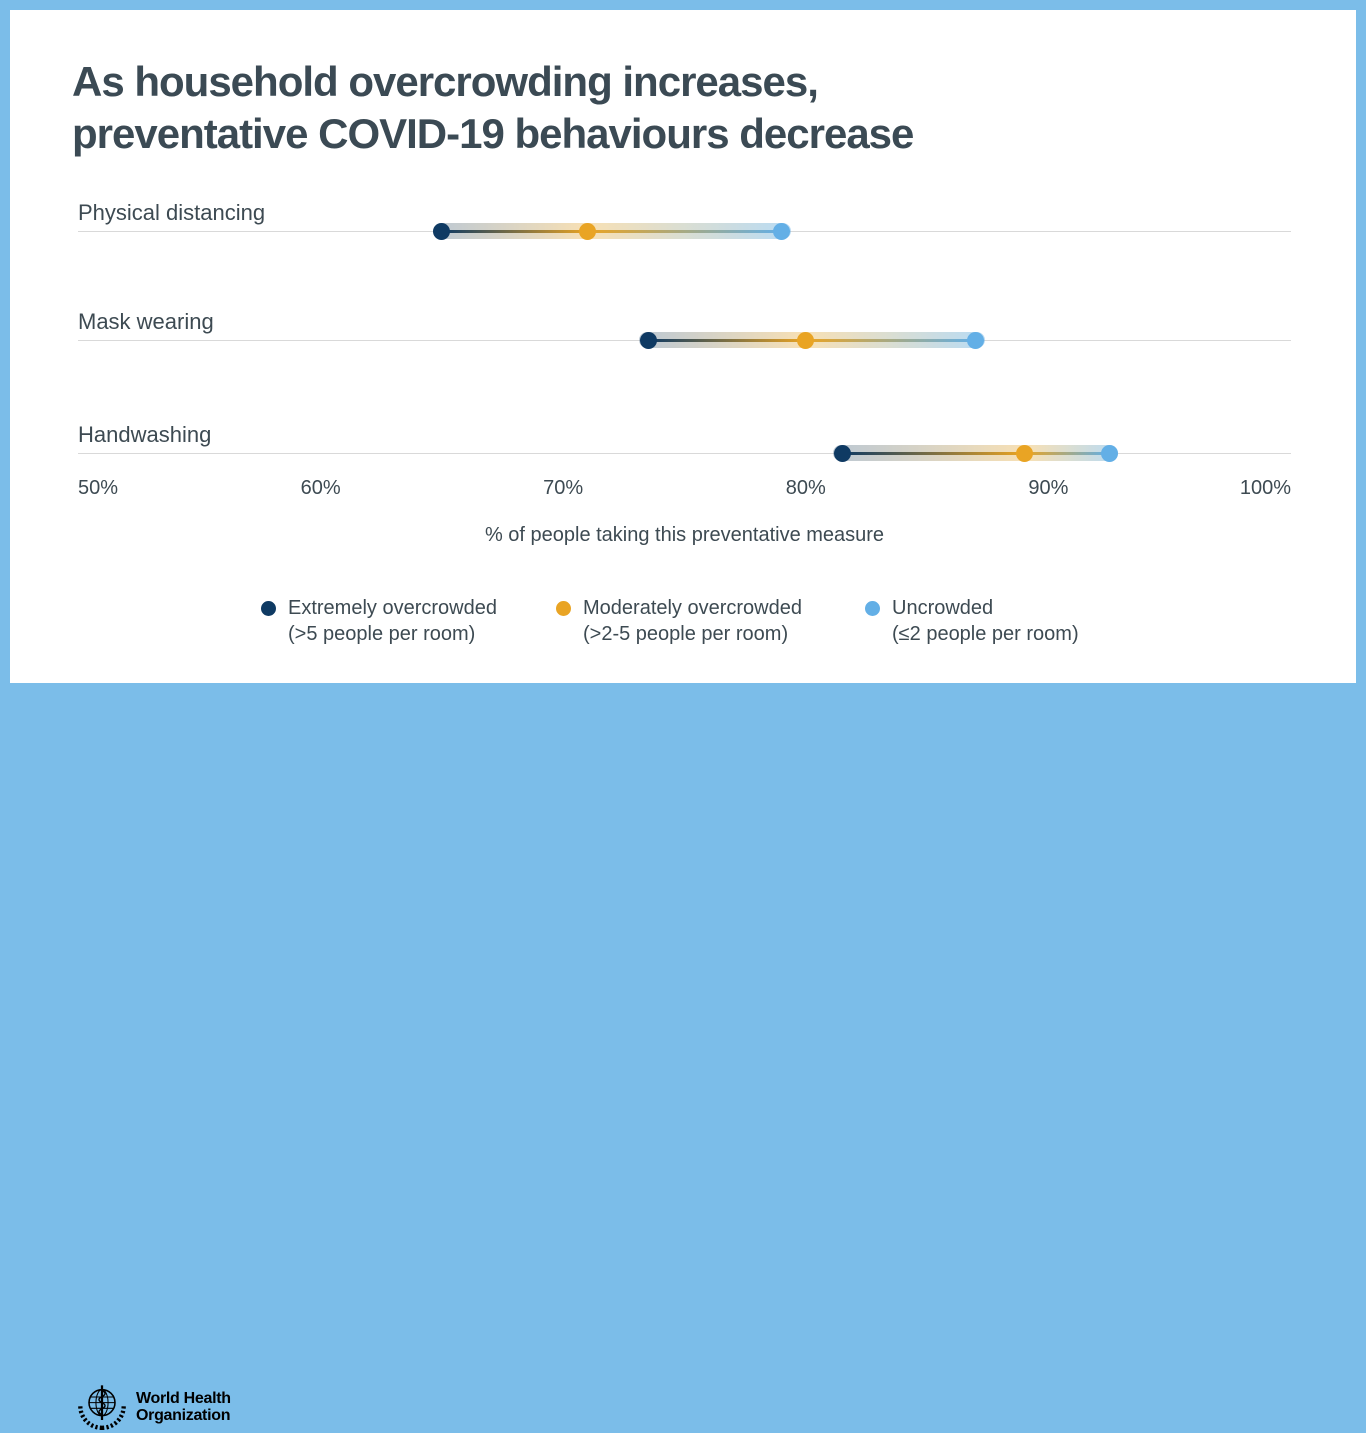 The image size is (1366, 1433). What do you see at coordinates (985, 634) in the screenshot?
I see `legend-sublabel: (≤2 people per room)` at bounding box center [985, 634].